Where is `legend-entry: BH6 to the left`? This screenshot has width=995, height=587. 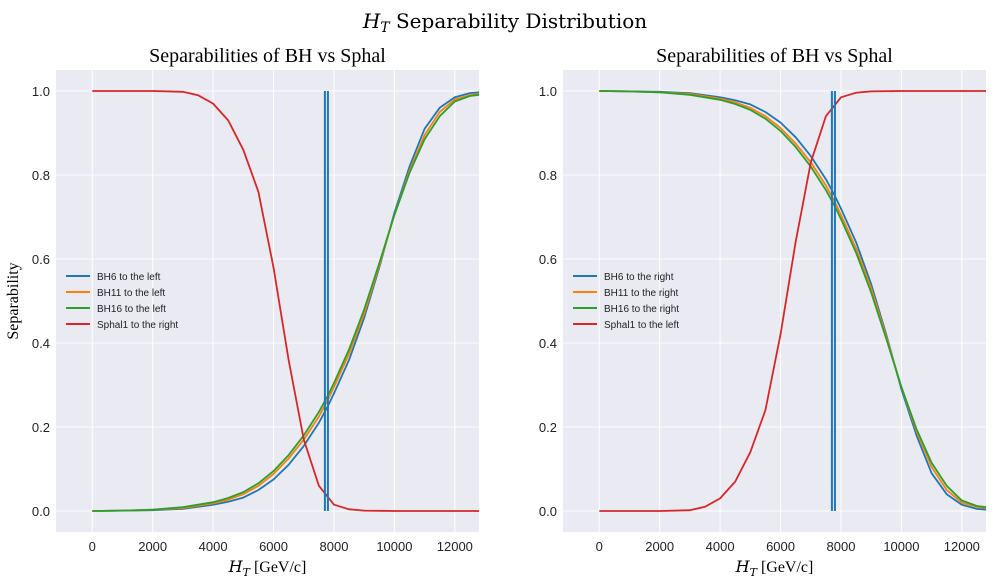 legend-entry: BH6 to the left is located at coordinates (129, 277).